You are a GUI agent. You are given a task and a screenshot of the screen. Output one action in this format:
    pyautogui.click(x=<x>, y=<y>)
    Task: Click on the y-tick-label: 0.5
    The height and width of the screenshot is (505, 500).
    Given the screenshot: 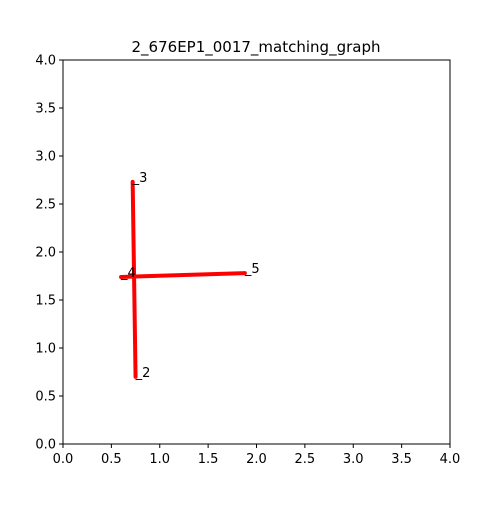 What is the action you would take?
    pyautogui.click(x=45, y=397)
    